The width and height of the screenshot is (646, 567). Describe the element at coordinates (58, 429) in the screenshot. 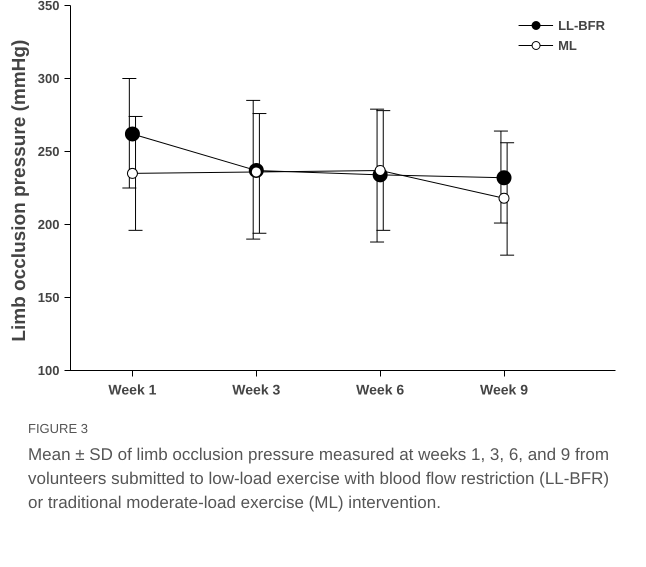

I see `caption: FIGURE 3` at that location.